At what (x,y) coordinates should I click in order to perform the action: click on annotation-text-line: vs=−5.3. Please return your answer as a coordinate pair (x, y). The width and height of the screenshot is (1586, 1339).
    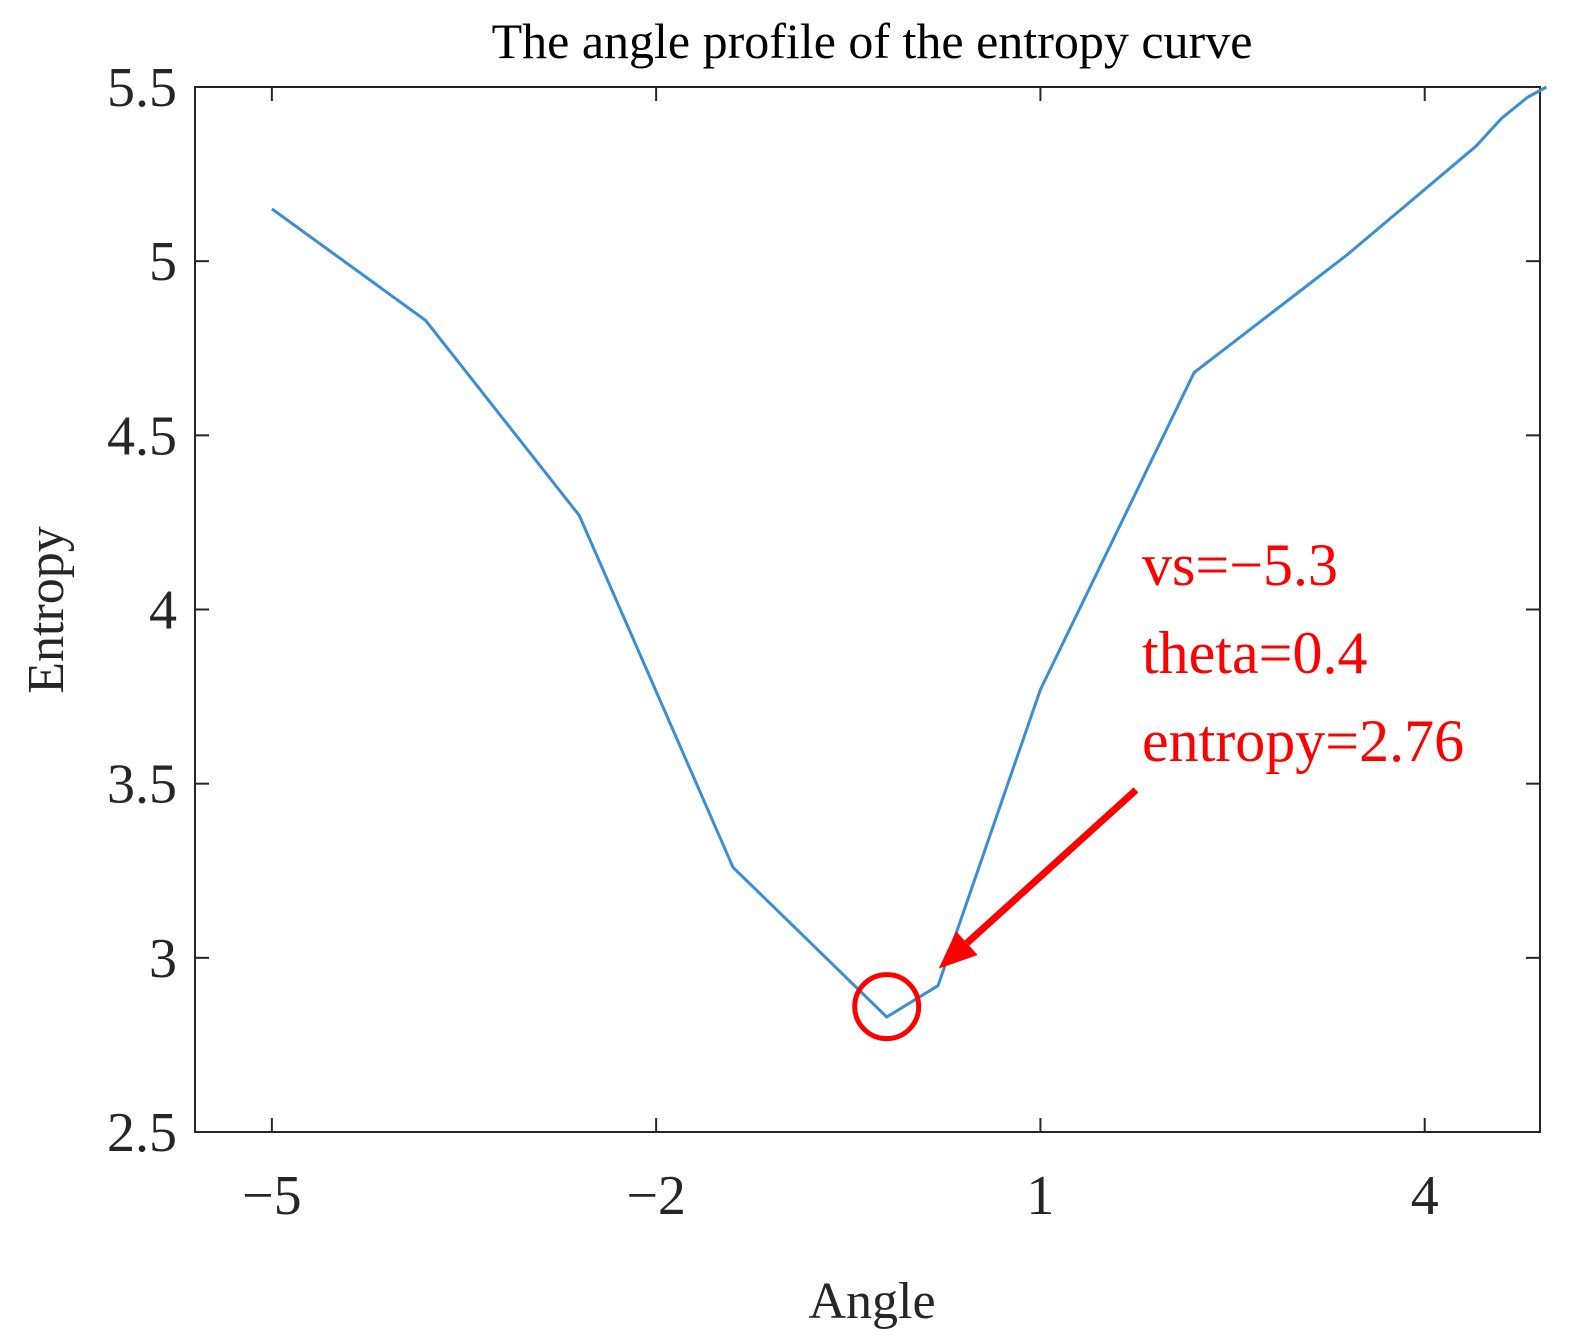
    Looking at the image, I should click on (1240, 565).